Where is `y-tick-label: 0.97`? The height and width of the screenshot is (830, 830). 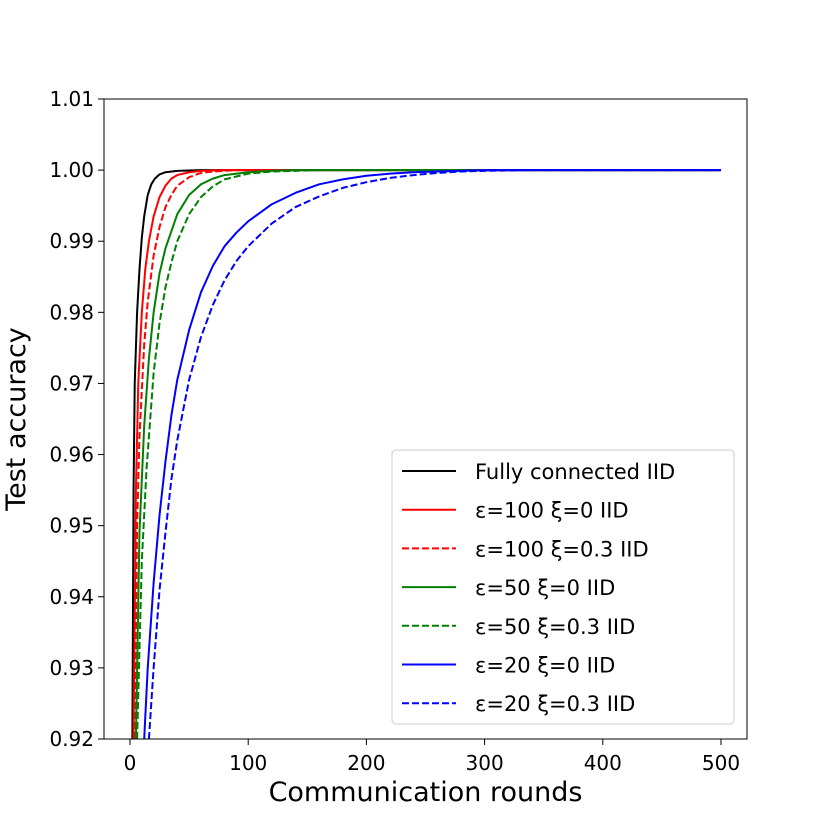
y-tick-label: 0.97 is located at coordinates (71, 383).